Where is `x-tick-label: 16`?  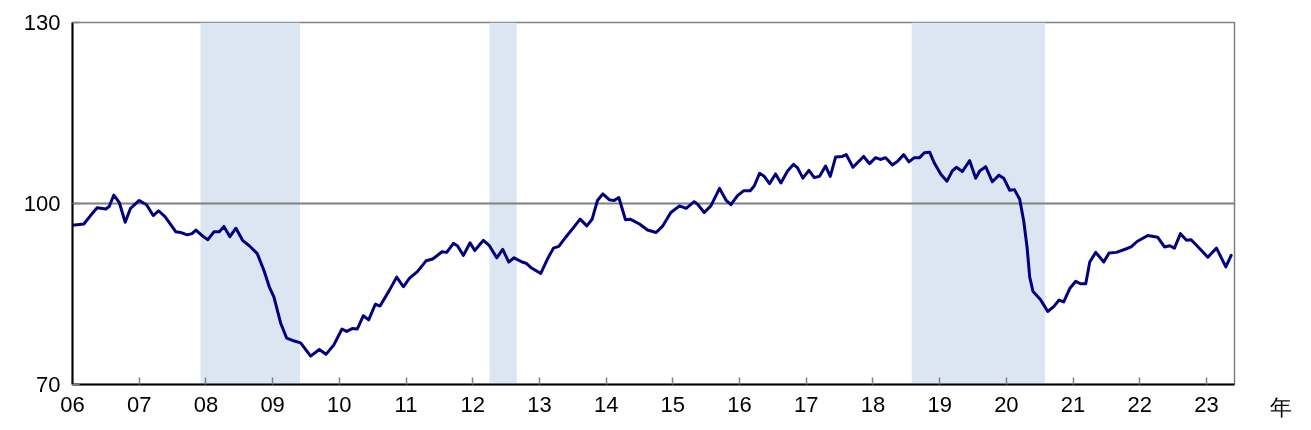 x-tick-label: 16 is located at coordinates (739, 404).